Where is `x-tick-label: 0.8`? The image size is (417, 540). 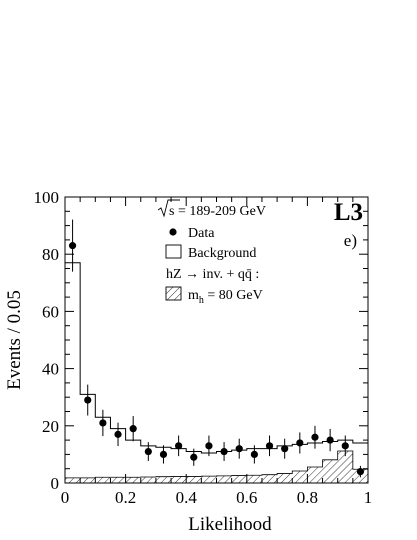
x-tick-label: 0.8 is located at coordinates (307, 497).